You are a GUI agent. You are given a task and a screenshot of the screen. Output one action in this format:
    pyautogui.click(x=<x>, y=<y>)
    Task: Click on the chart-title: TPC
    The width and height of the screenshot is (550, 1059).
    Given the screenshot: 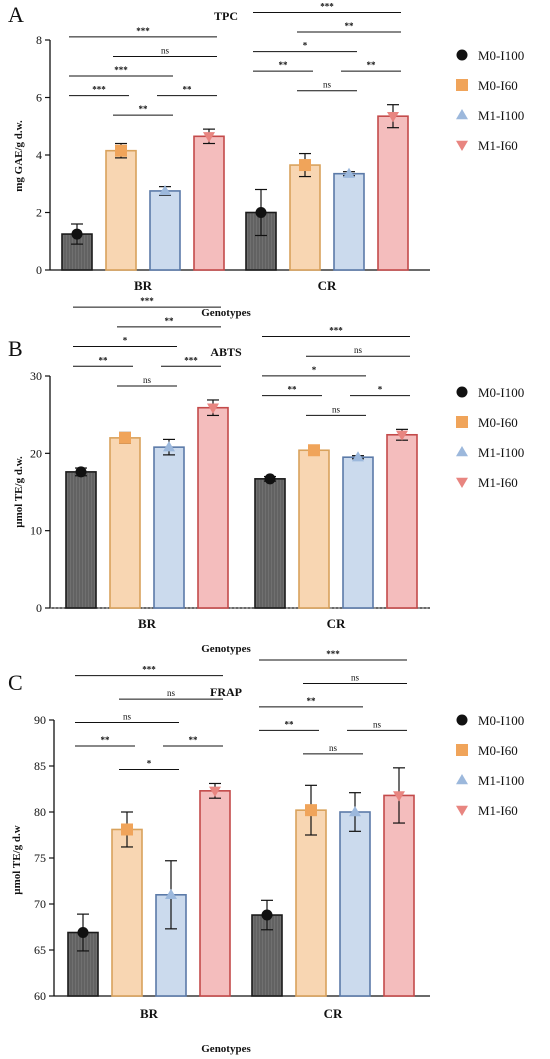 What is the action you would take?
    pyautogui.click(x=226, y=16)
    